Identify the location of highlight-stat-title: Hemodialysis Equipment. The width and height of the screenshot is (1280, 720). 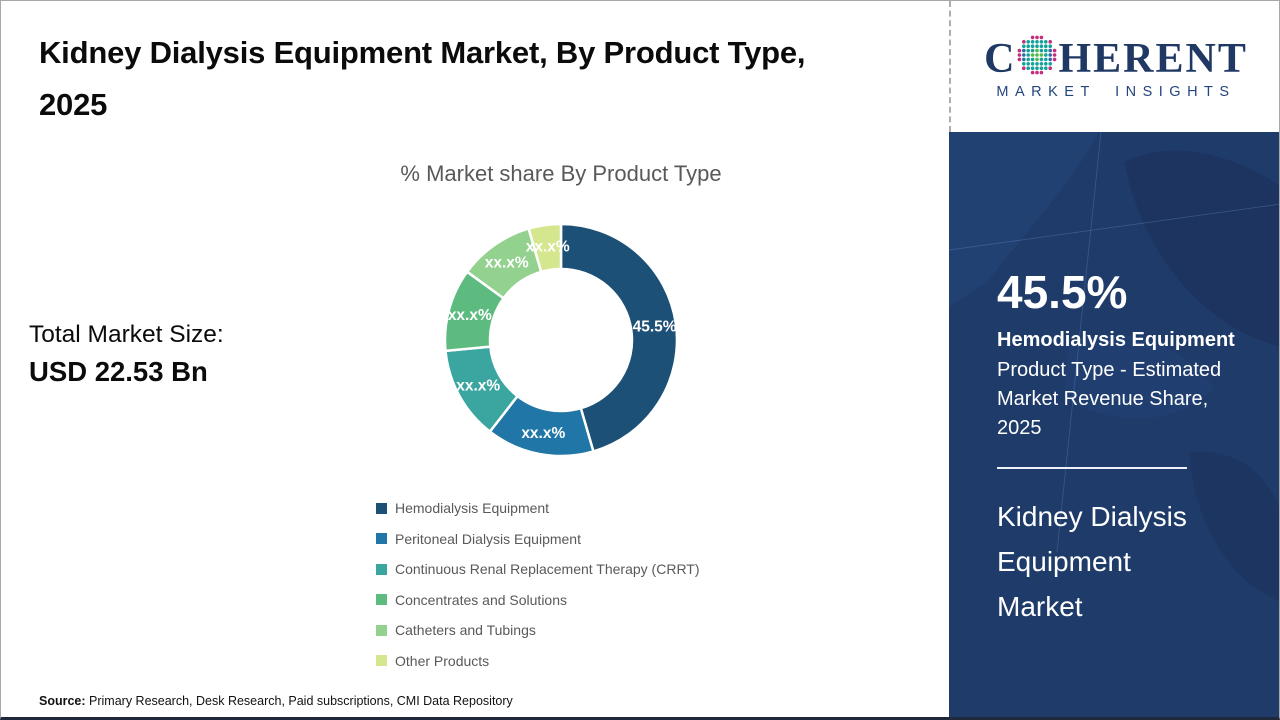
(1116, 340).